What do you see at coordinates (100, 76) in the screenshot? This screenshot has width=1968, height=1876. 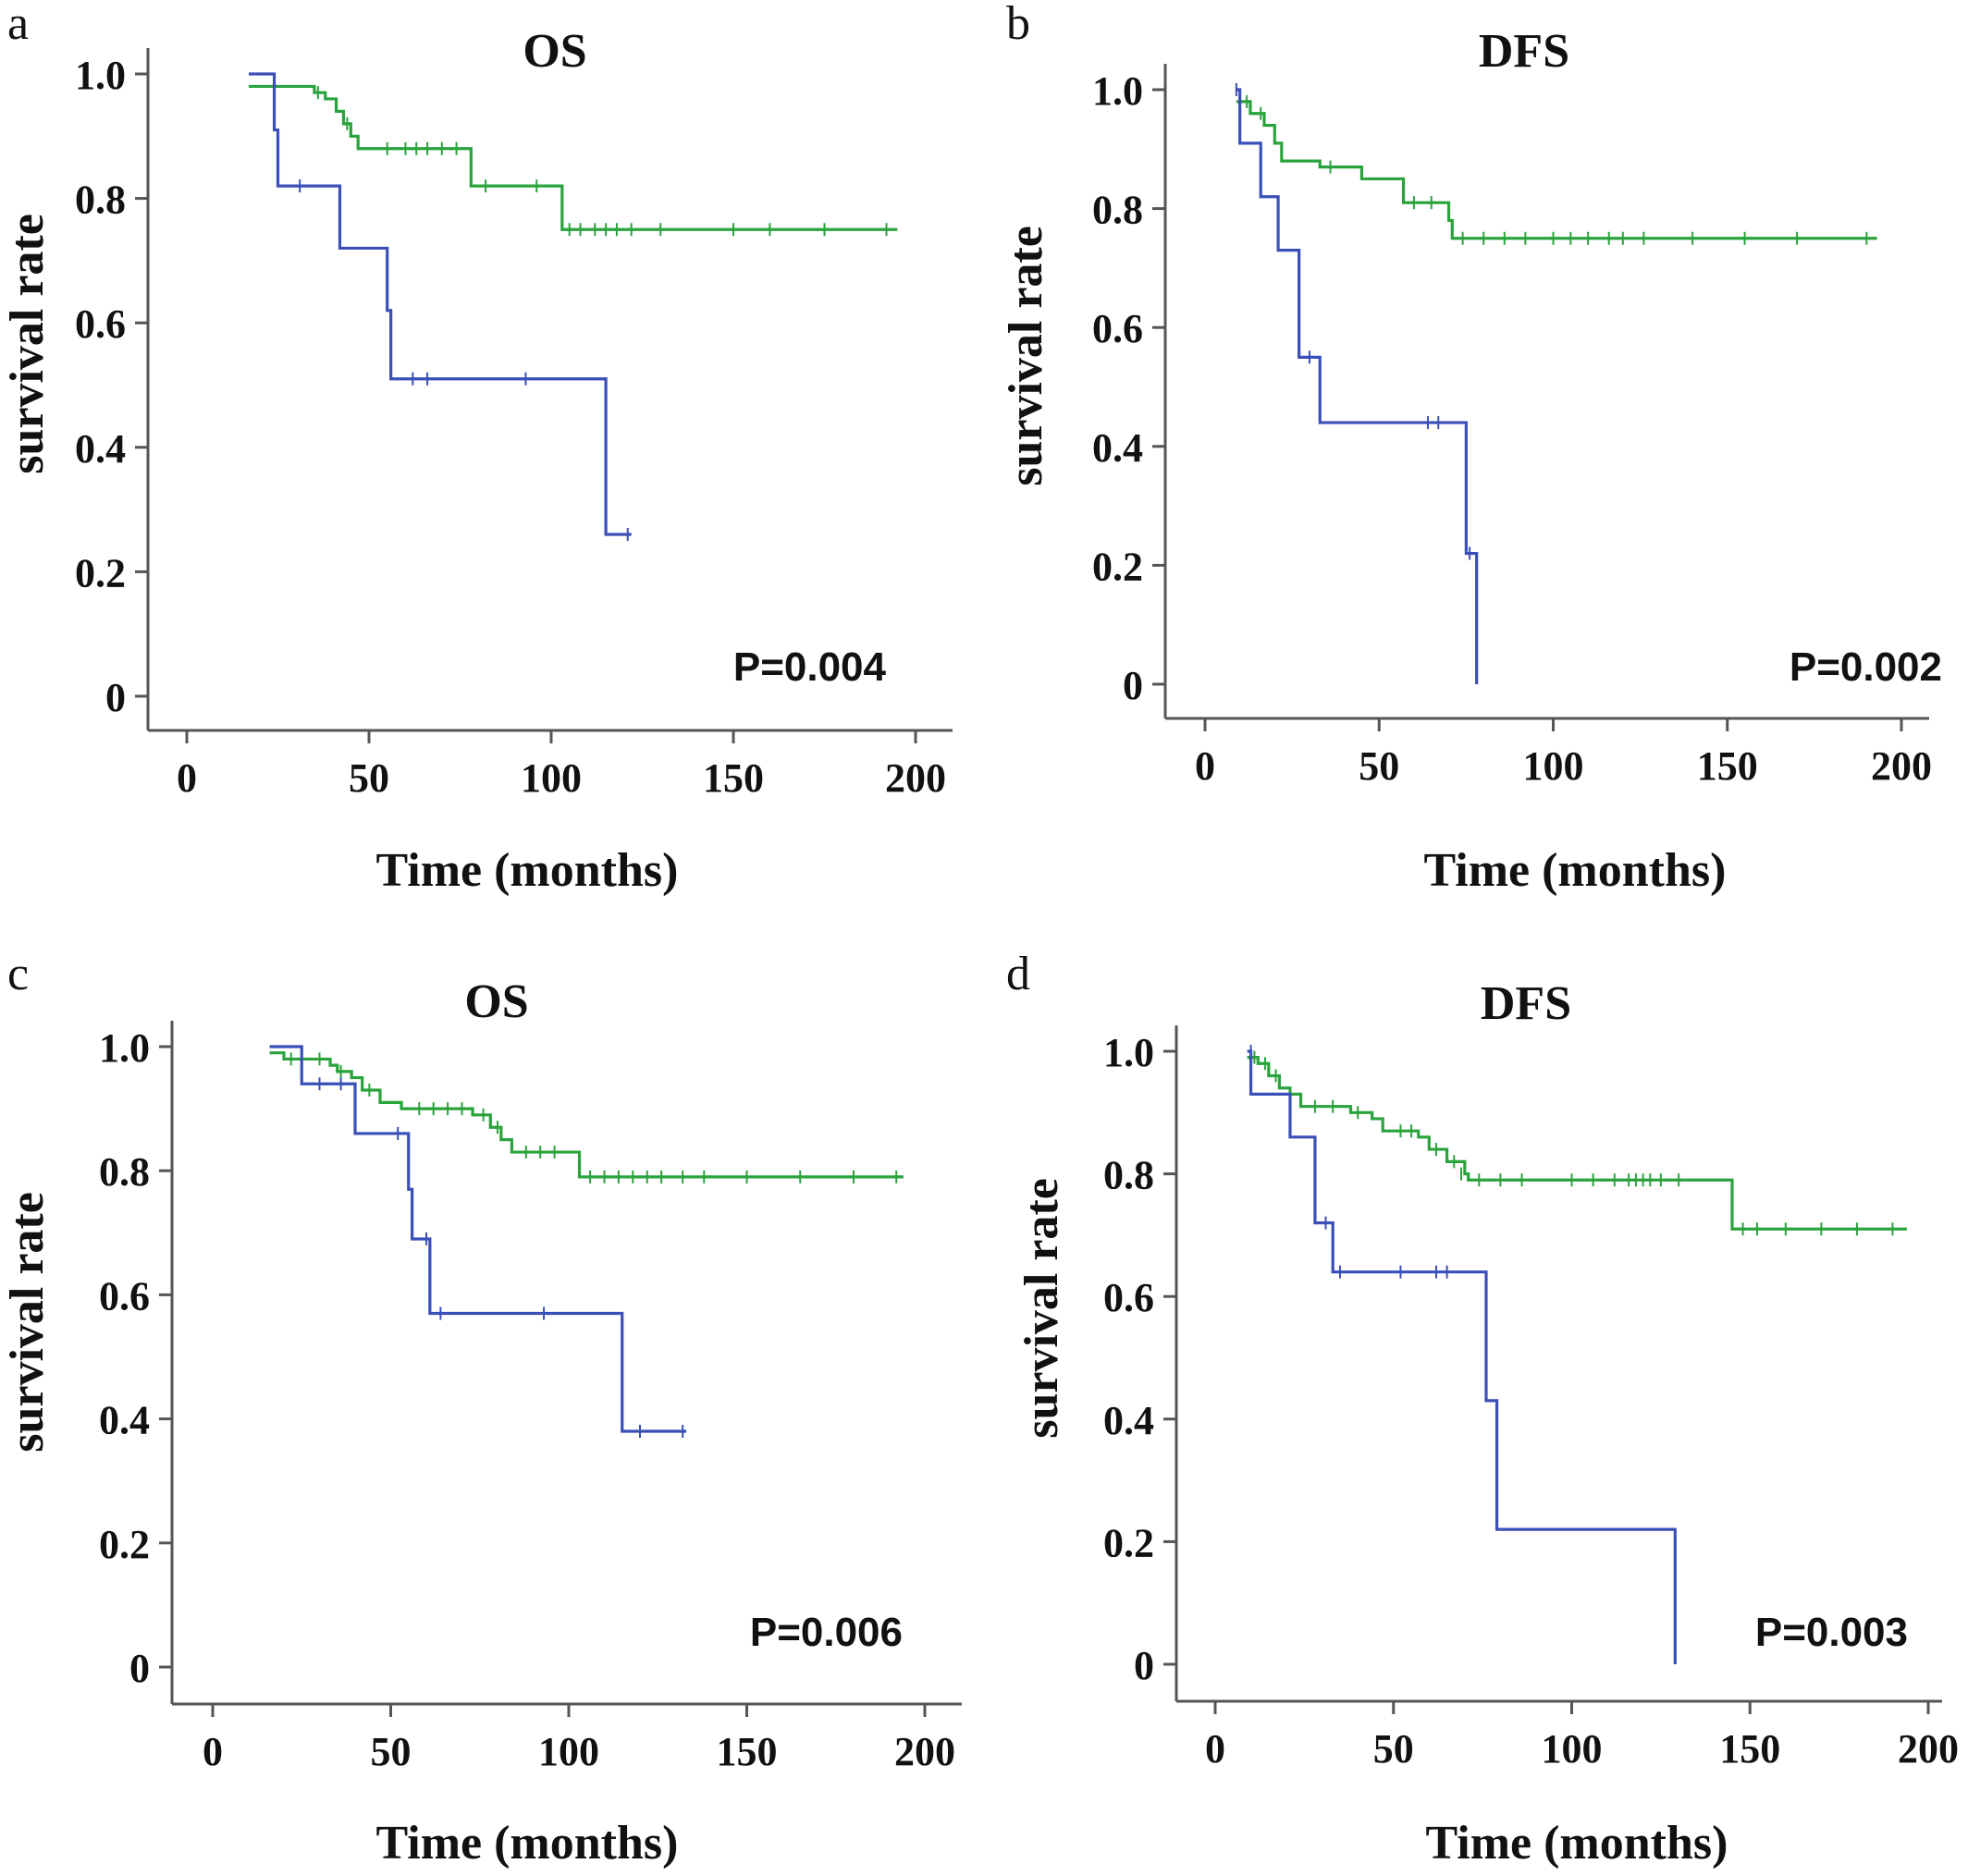 I see `y-tick-label-a: 1.0` at bounding box center [100, 76].